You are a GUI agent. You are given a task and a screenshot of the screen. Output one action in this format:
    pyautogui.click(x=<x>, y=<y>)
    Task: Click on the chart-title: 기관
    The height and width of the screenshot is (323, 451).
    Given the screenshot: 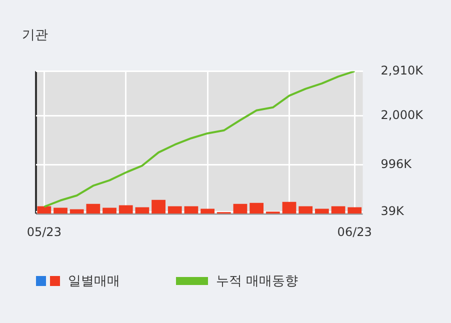 What is the action you would take?
    pyautogui.click(x=35, y=35)
    